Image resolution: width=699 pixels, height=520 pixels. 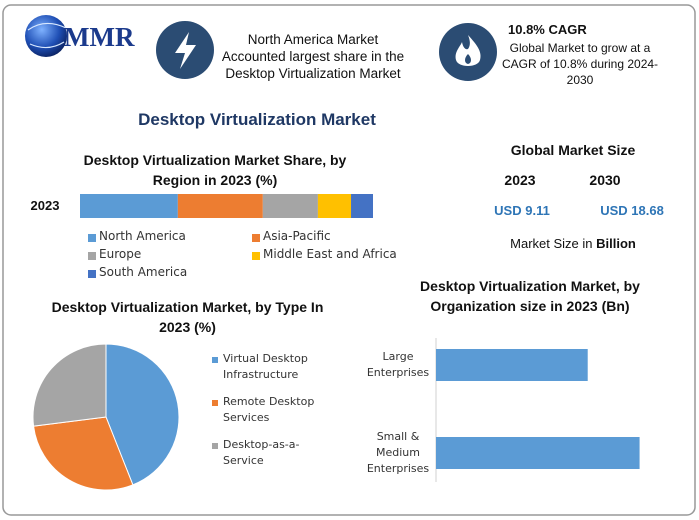 What do you see at coordinates (265, 366) in the screenshot?
I see `legend-label: Virtual Desktop Infrastructure` at bounding box center [265, 366].